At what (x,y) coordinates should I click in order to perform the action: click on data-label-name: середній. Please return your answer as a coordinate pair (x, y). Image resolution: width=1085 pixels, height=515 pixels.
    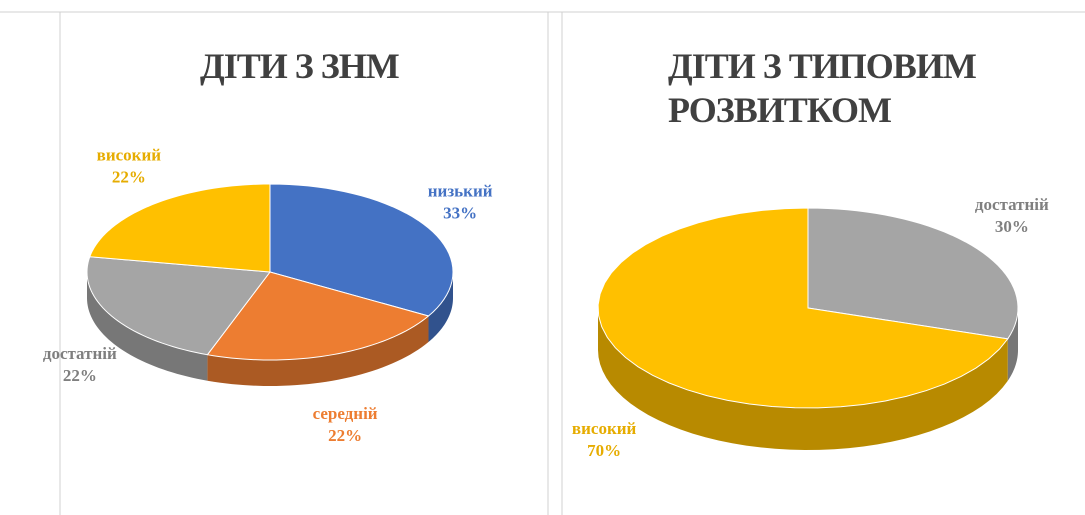
    Looking at the image, I should click on (345, 413).